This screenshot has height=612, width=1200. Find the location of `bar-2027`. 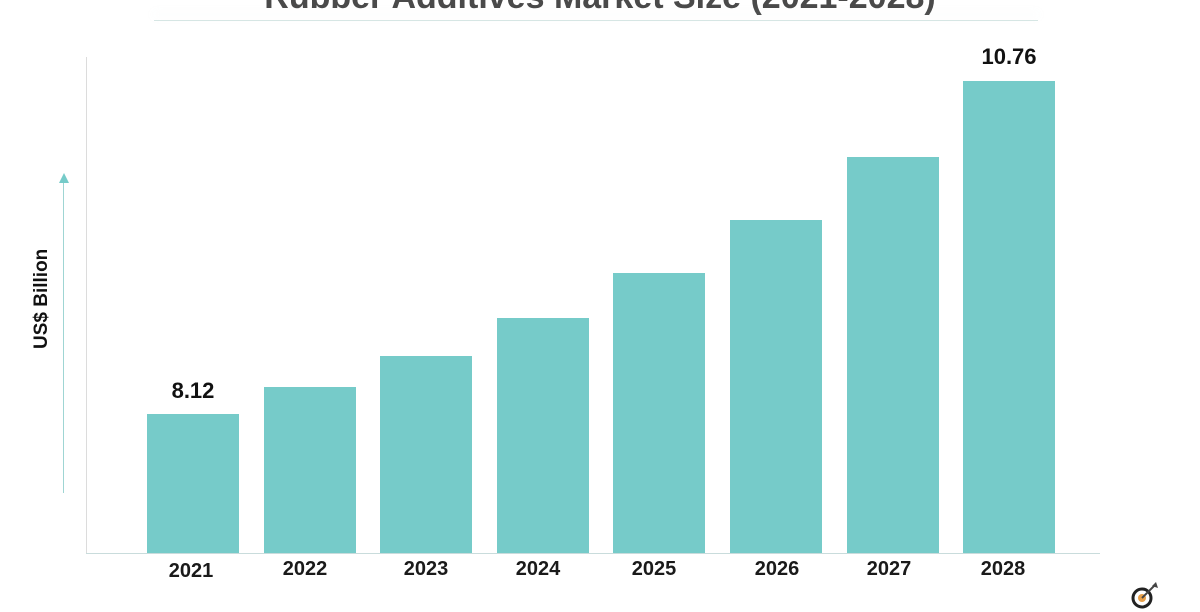

bar-2027 is located at coordinates (893, 355).